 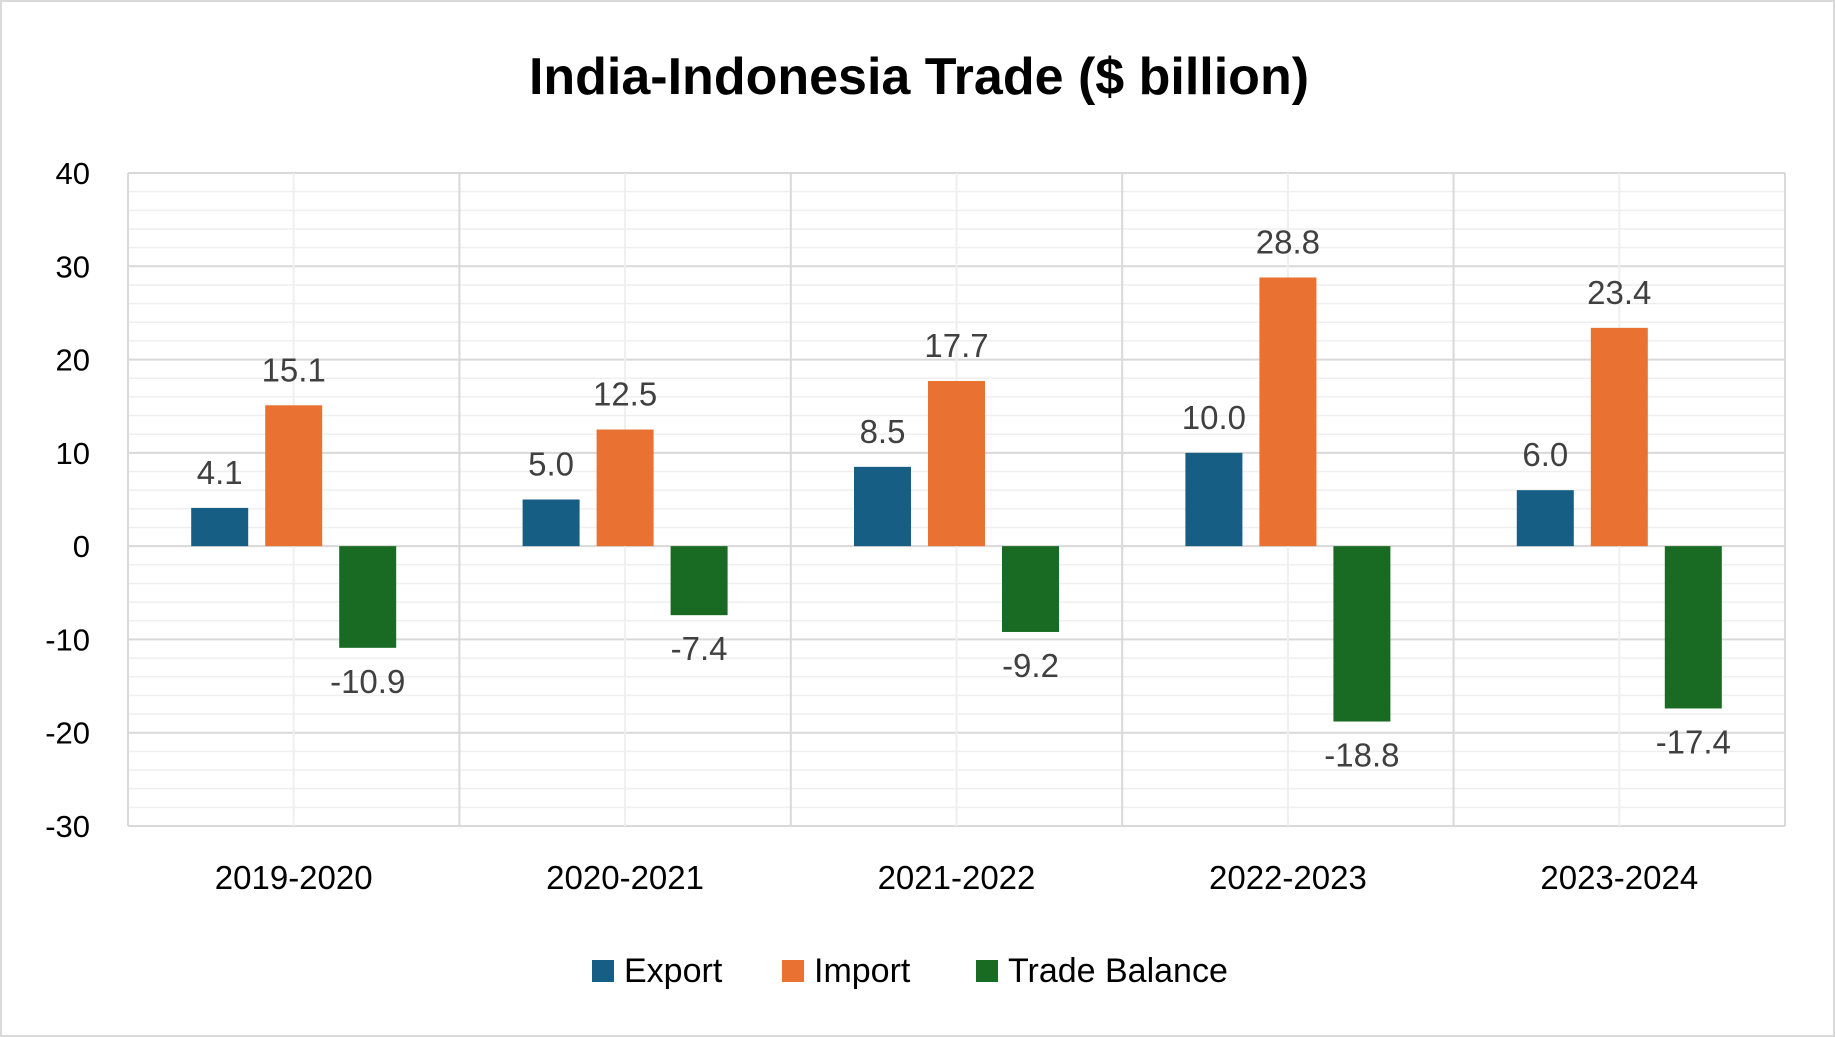 I want to click on data-label: 4.1, so click(x=220, y=472).